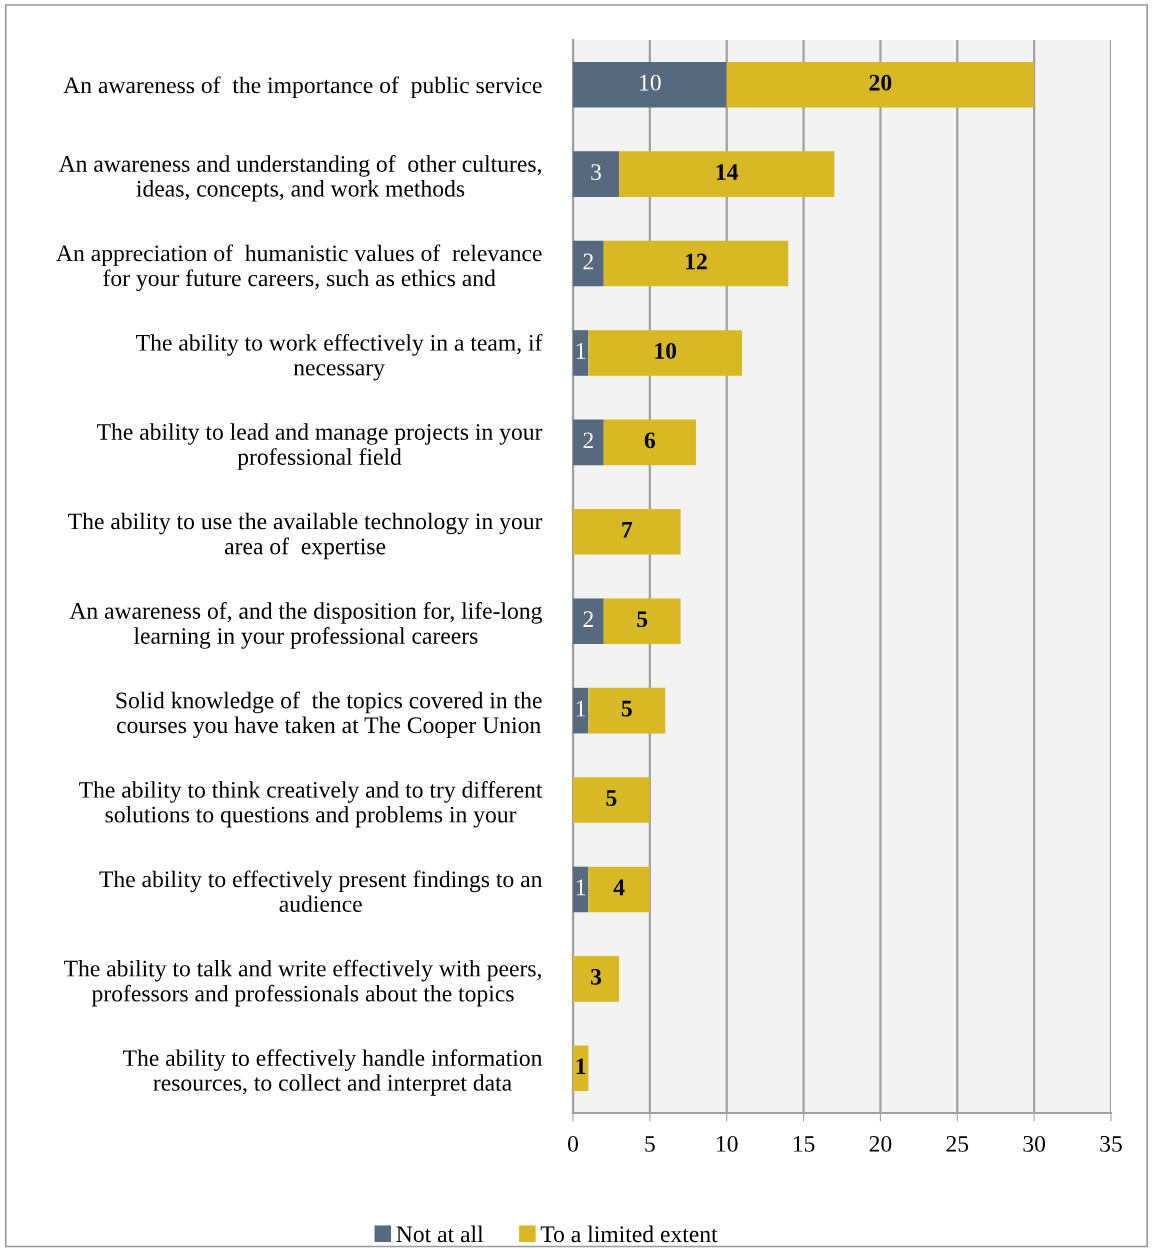  I want to click on y-tick-label: An appreciation of humanistic values of relevance for your future careers, such as ethics and, so click(299, 268).